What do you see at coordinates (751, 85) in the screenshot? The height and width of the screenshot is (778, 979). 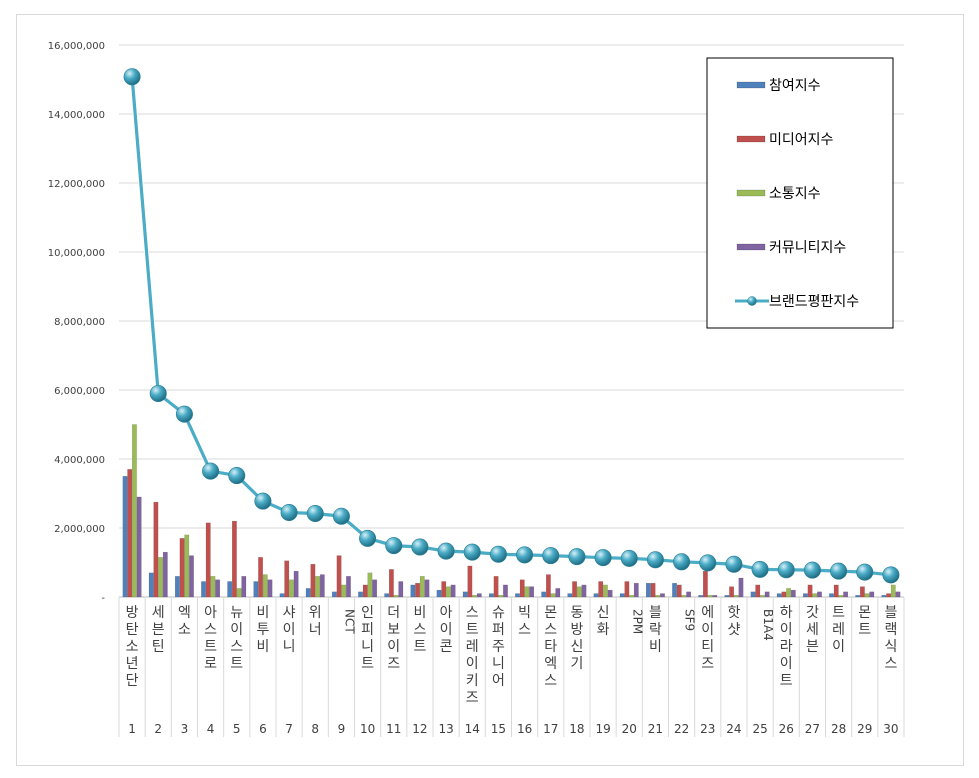 I see `legend-swatch` at bounding box center [751, 85].